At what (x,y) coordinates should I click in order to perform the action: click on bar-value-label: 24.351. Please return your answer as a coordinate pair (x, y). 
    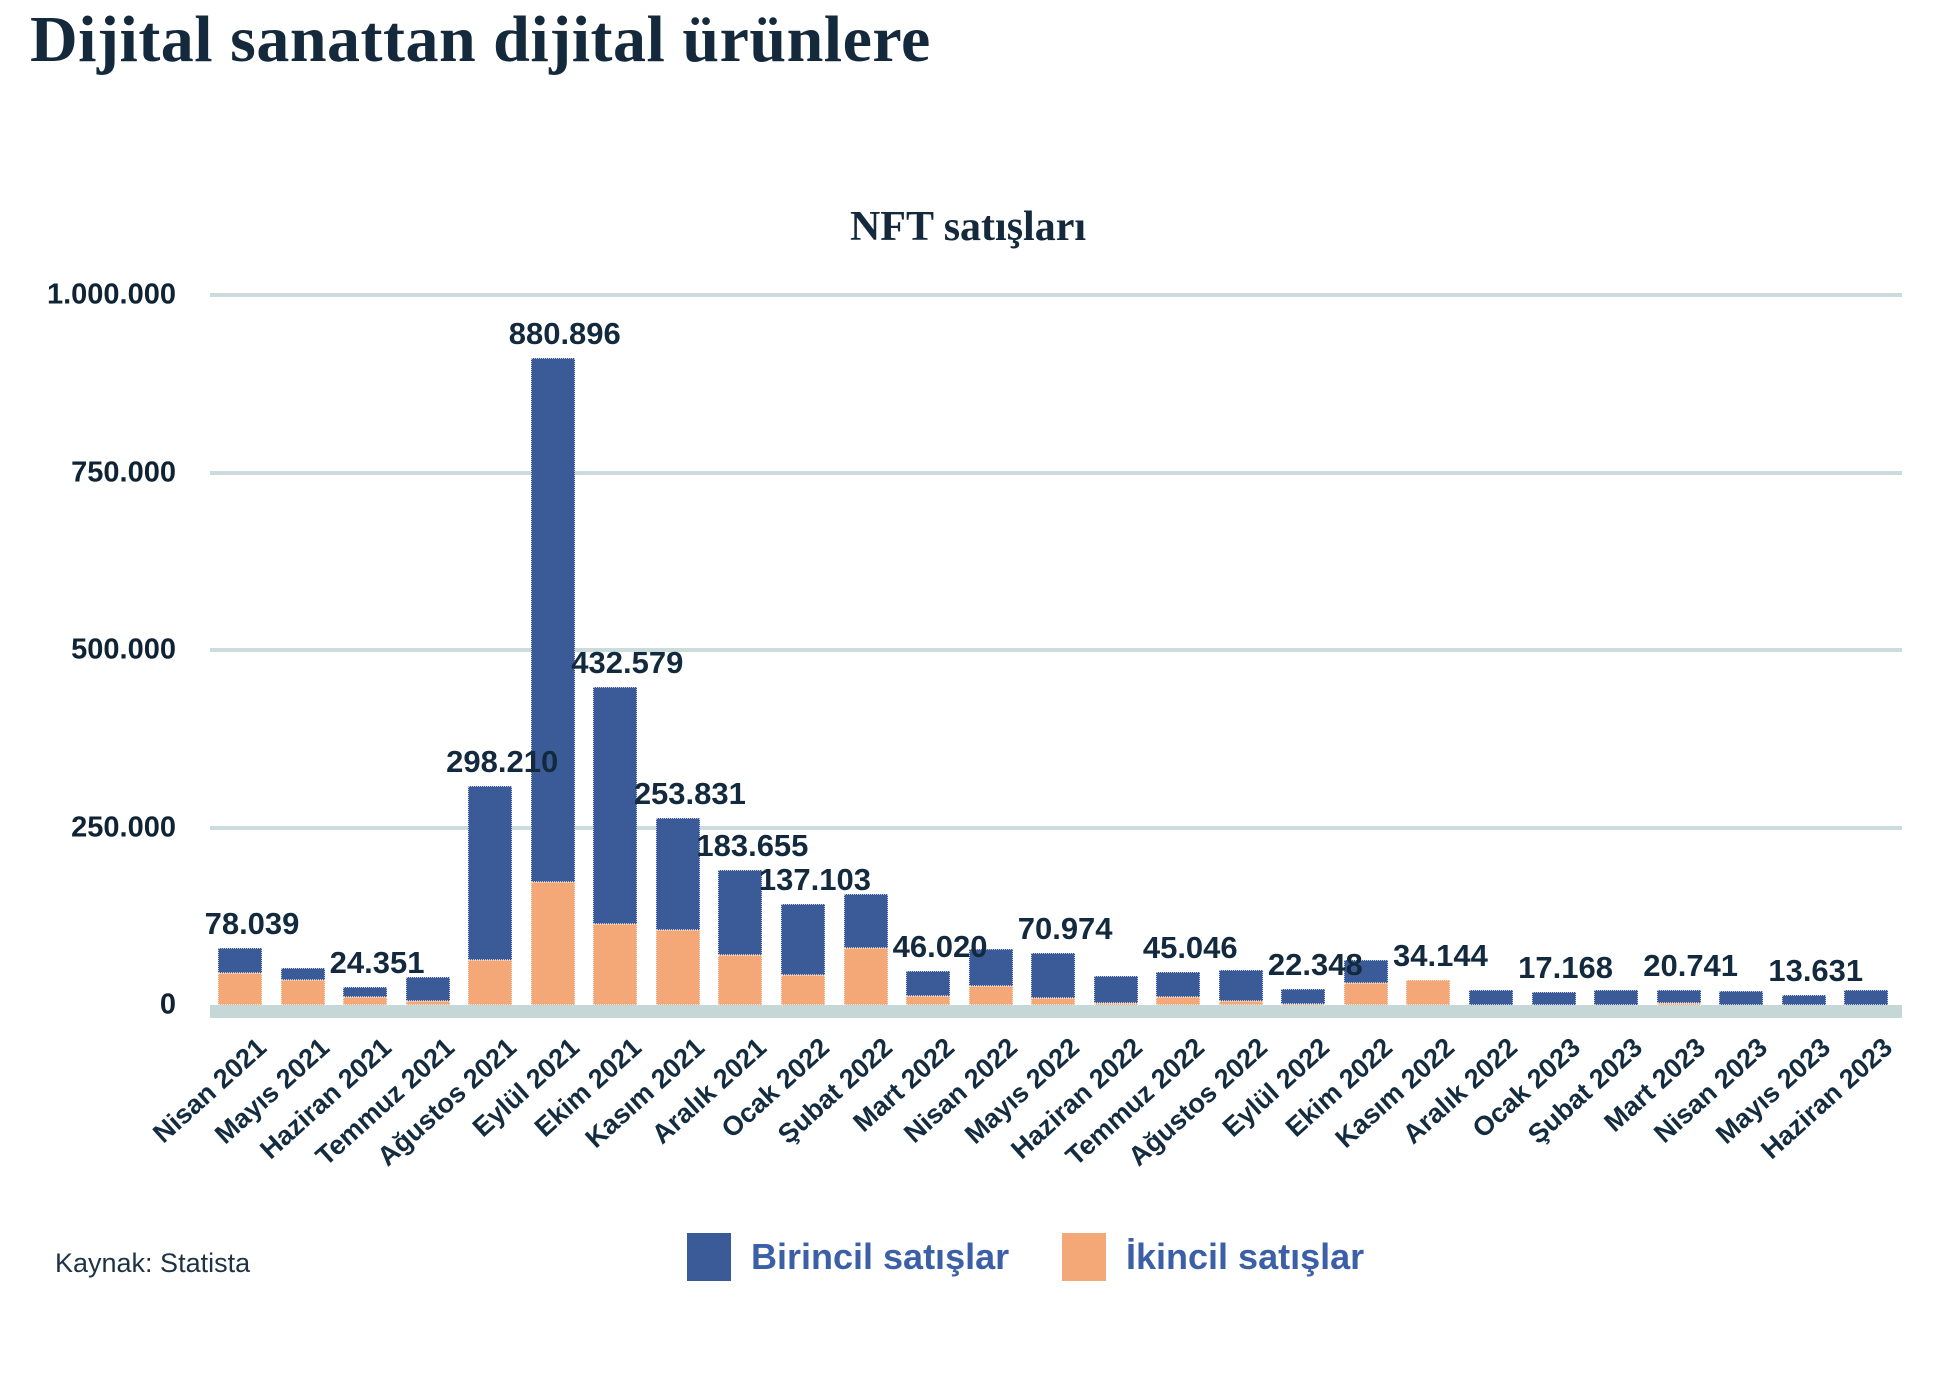
    Looking at the image, I should click on (377, 963).